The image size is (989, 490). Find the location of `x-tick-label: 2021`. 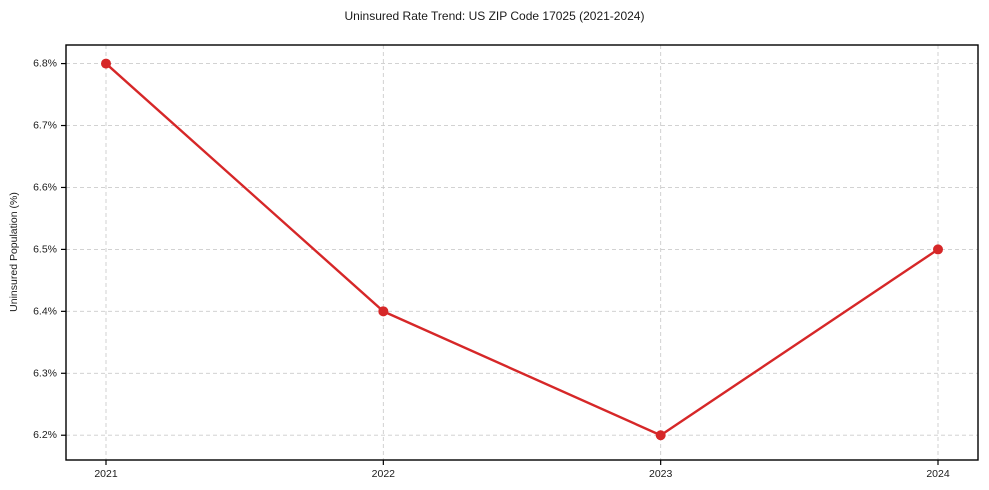

x-tick-label: 2021 is located at coordinates (106, 474).